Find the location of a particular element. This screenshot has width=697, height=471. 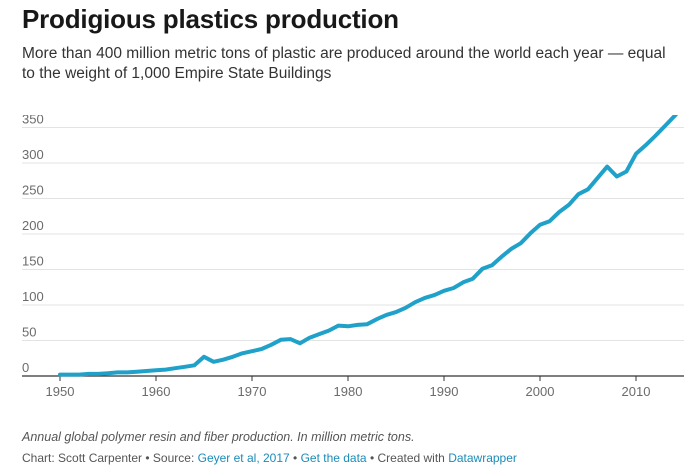

get-data-link: Get the data is located at coordinates (333, 458).